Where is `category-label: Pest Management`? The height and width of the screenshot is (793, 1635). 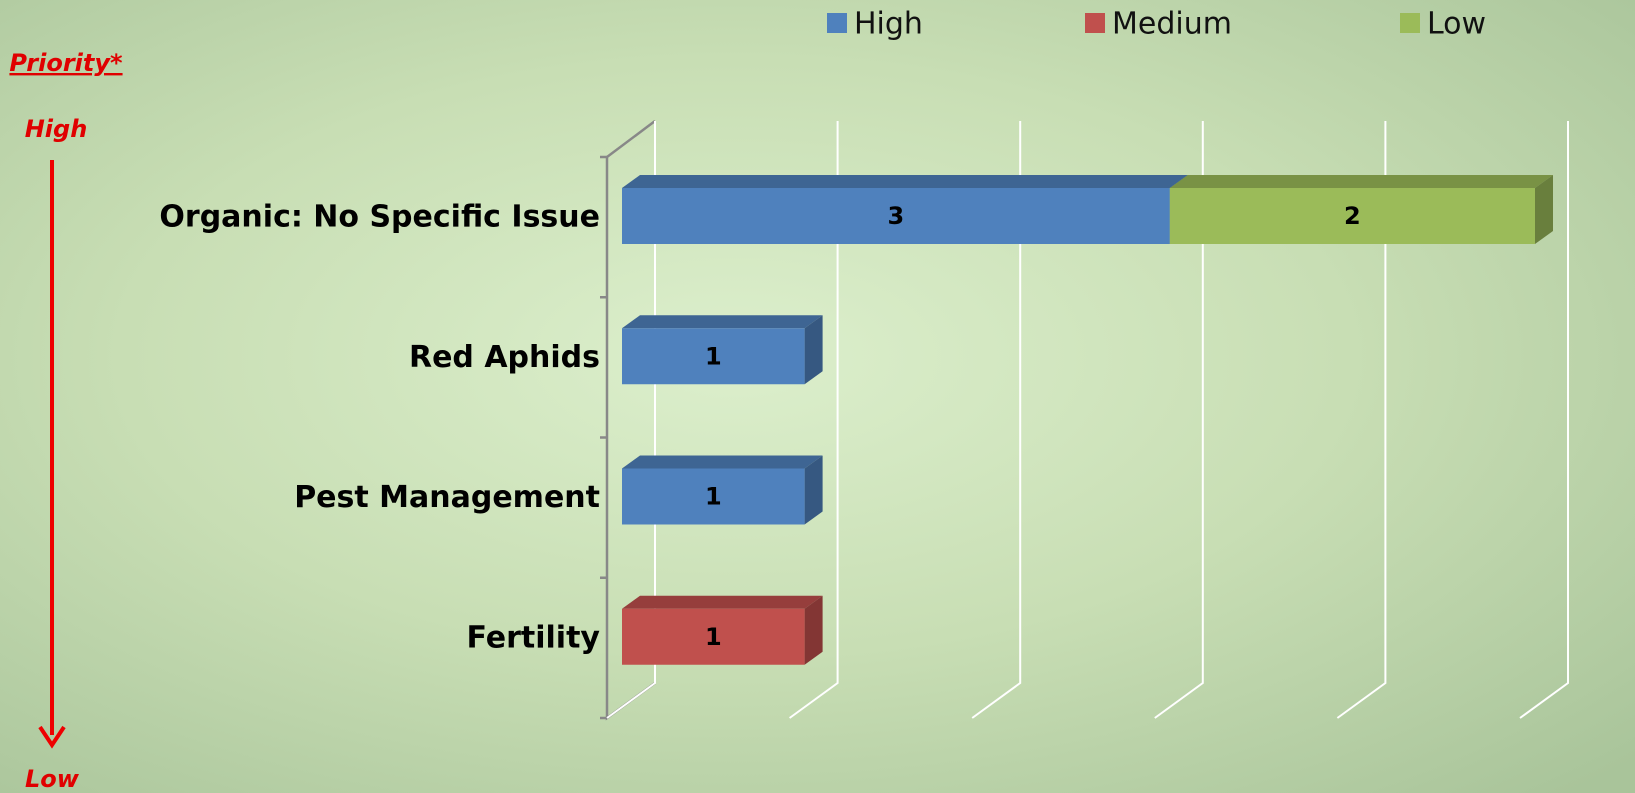
category-label: Pest Management is located at coordinates (447, 497).